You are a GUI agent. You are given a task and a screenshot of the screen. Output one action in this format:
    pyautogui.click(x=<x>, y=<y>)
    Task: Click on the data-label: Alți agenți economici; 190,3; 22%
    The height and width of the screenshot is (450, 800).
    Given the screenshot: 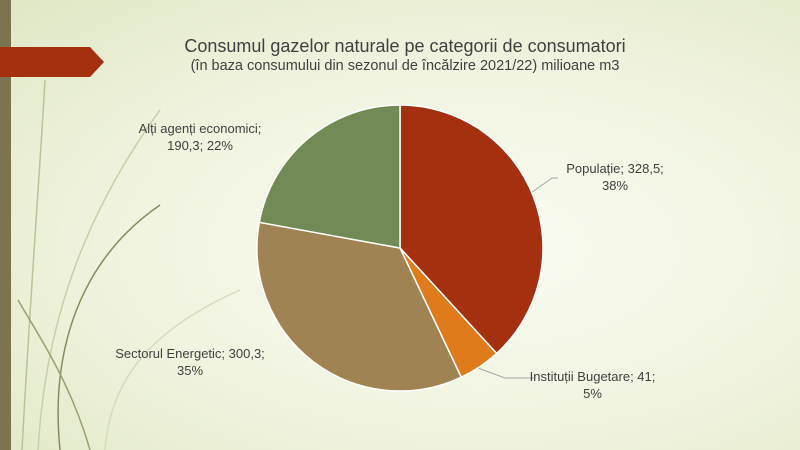 What is the action you would take?
    pyautogui.click(x=200, y=137)
    